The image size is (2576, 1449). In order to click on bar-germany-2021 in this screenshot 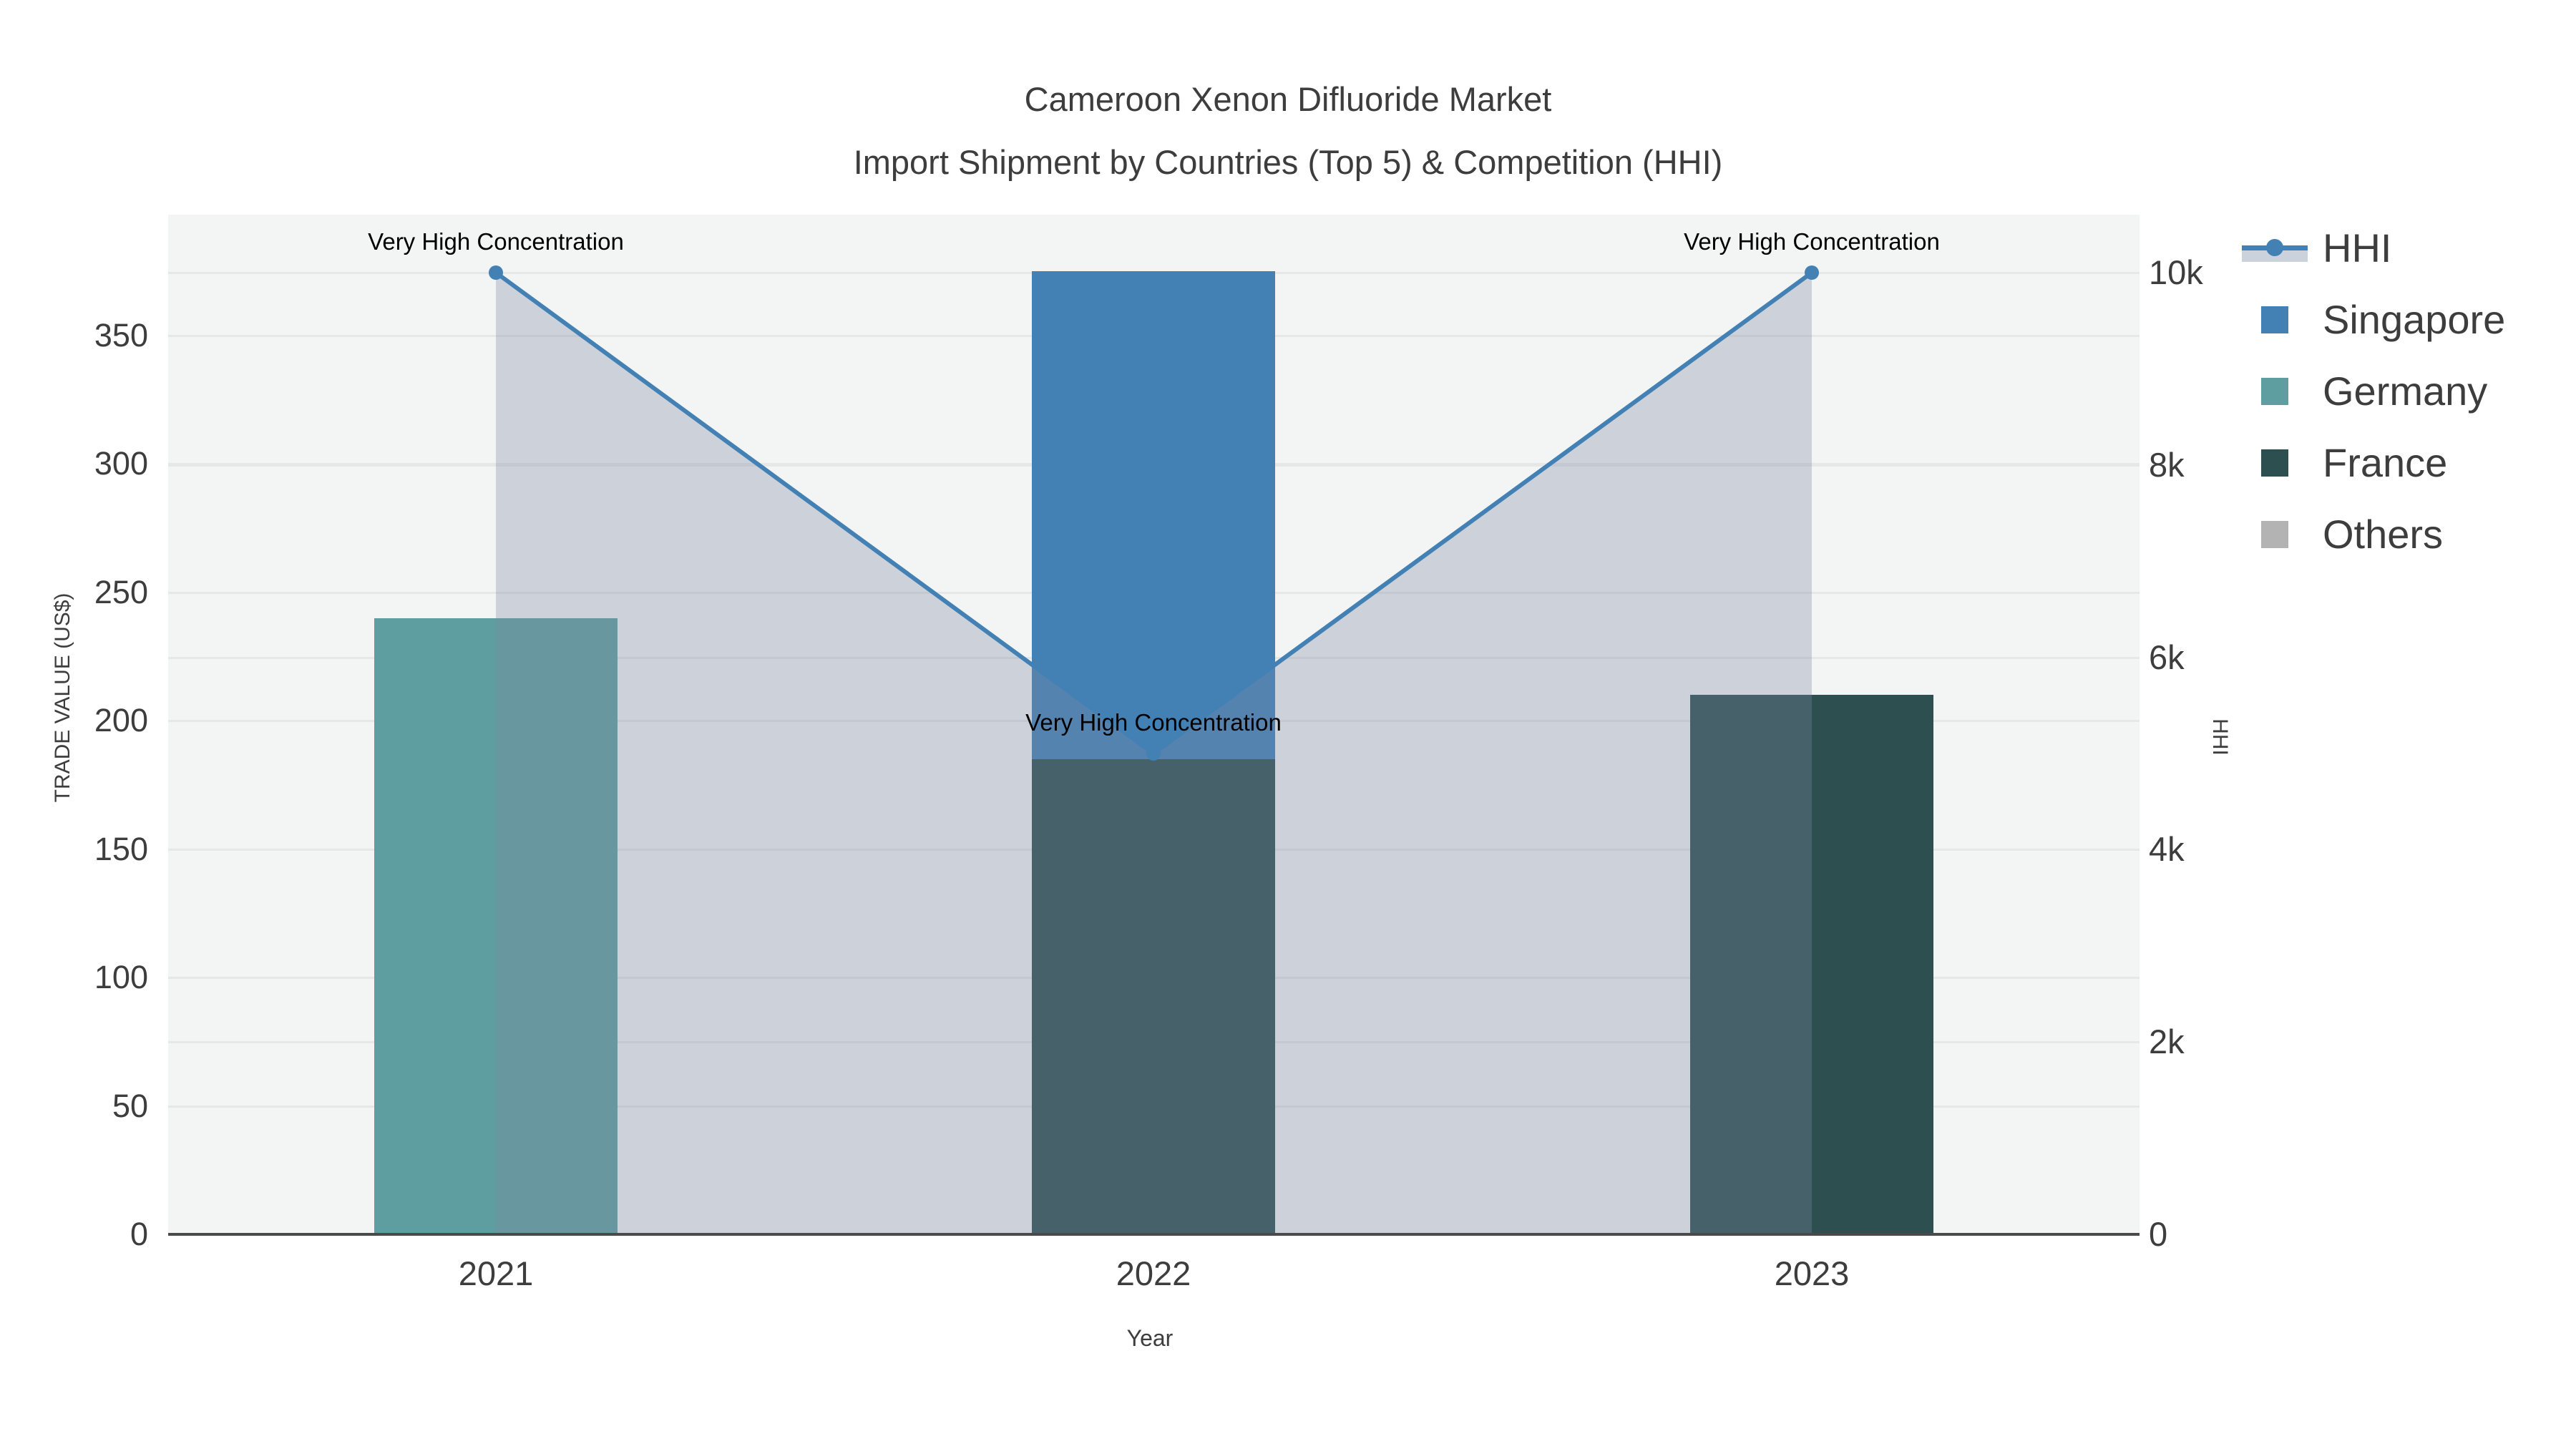, I will do `click(496, 926)`.